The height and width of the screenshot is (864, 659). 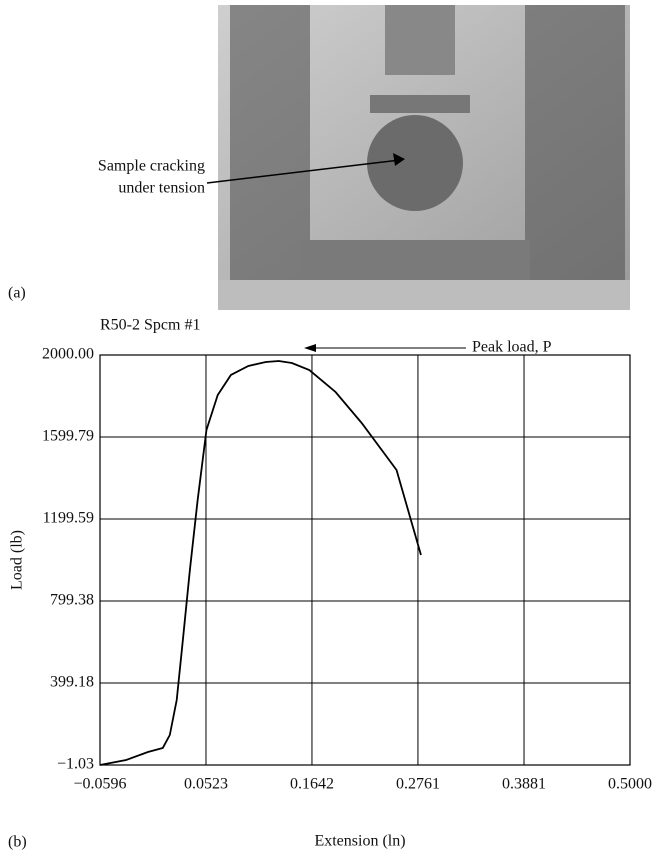 I want to click on y-tick-label: 399.18, so click(x=72, y=682).